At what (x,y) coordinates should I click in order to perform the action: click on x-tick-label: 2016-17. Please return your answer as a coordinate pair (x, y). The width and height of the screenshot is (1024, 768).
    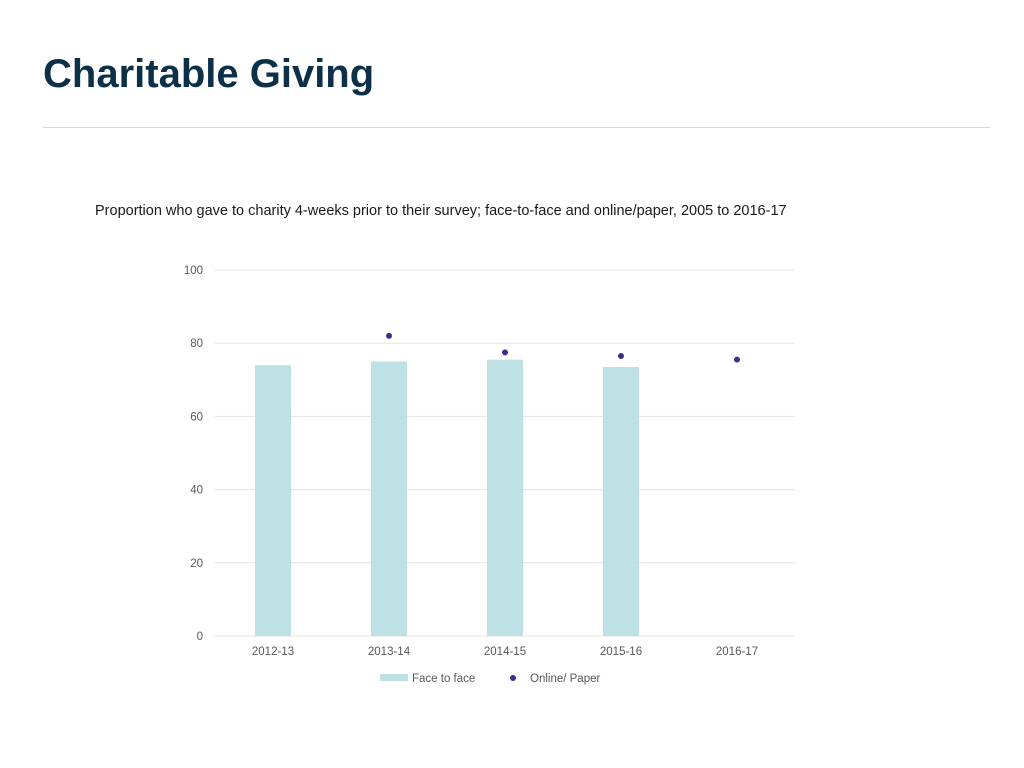
    Looking at the image, I should click on (737, 652).